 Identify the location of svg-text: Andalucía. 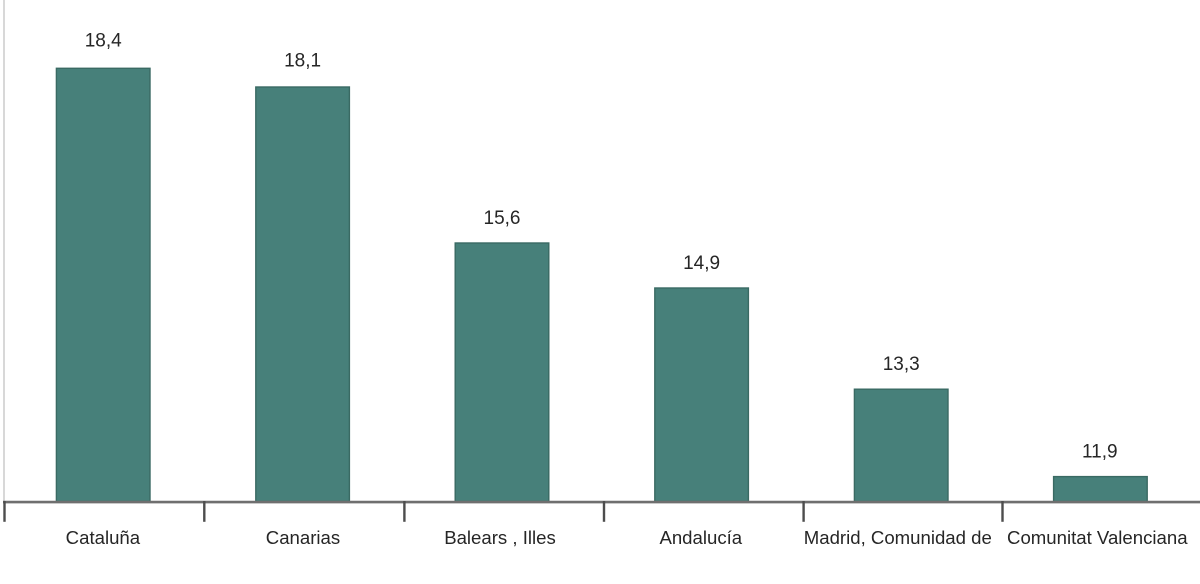
(700, 537).